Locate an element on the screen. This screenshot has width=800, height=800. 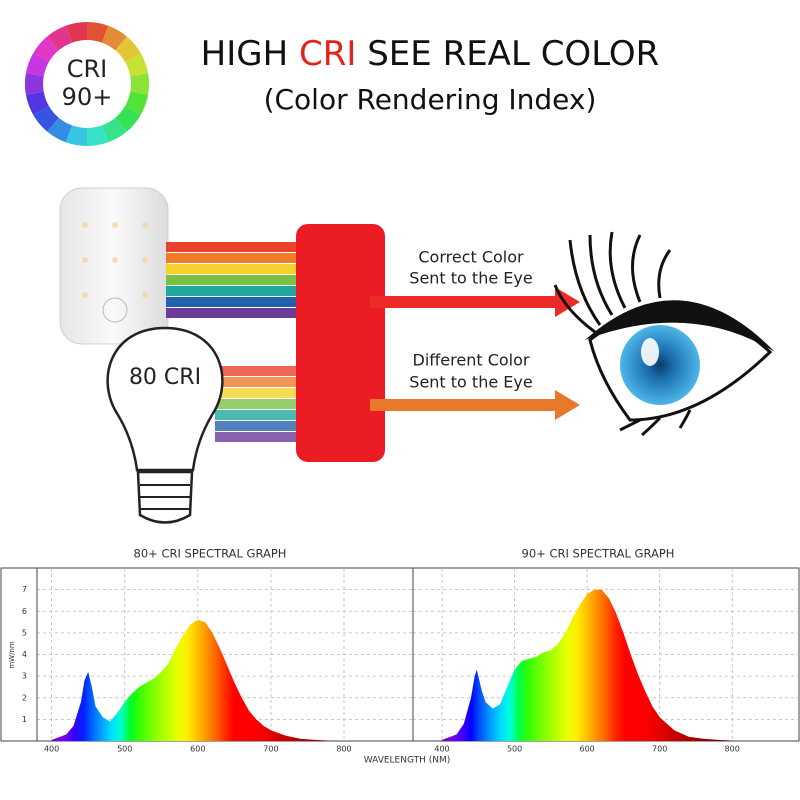
y-tick-label: 5 is located at coordinates (24, 632).